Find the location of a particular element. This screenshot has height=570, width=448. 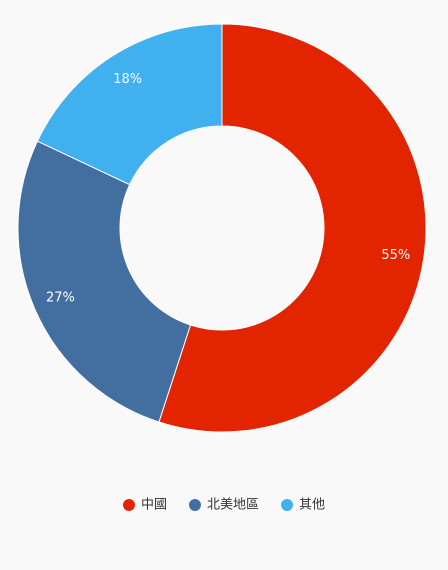

legend: 中國 北美地區 其他 is located at coordinates (223, 505).